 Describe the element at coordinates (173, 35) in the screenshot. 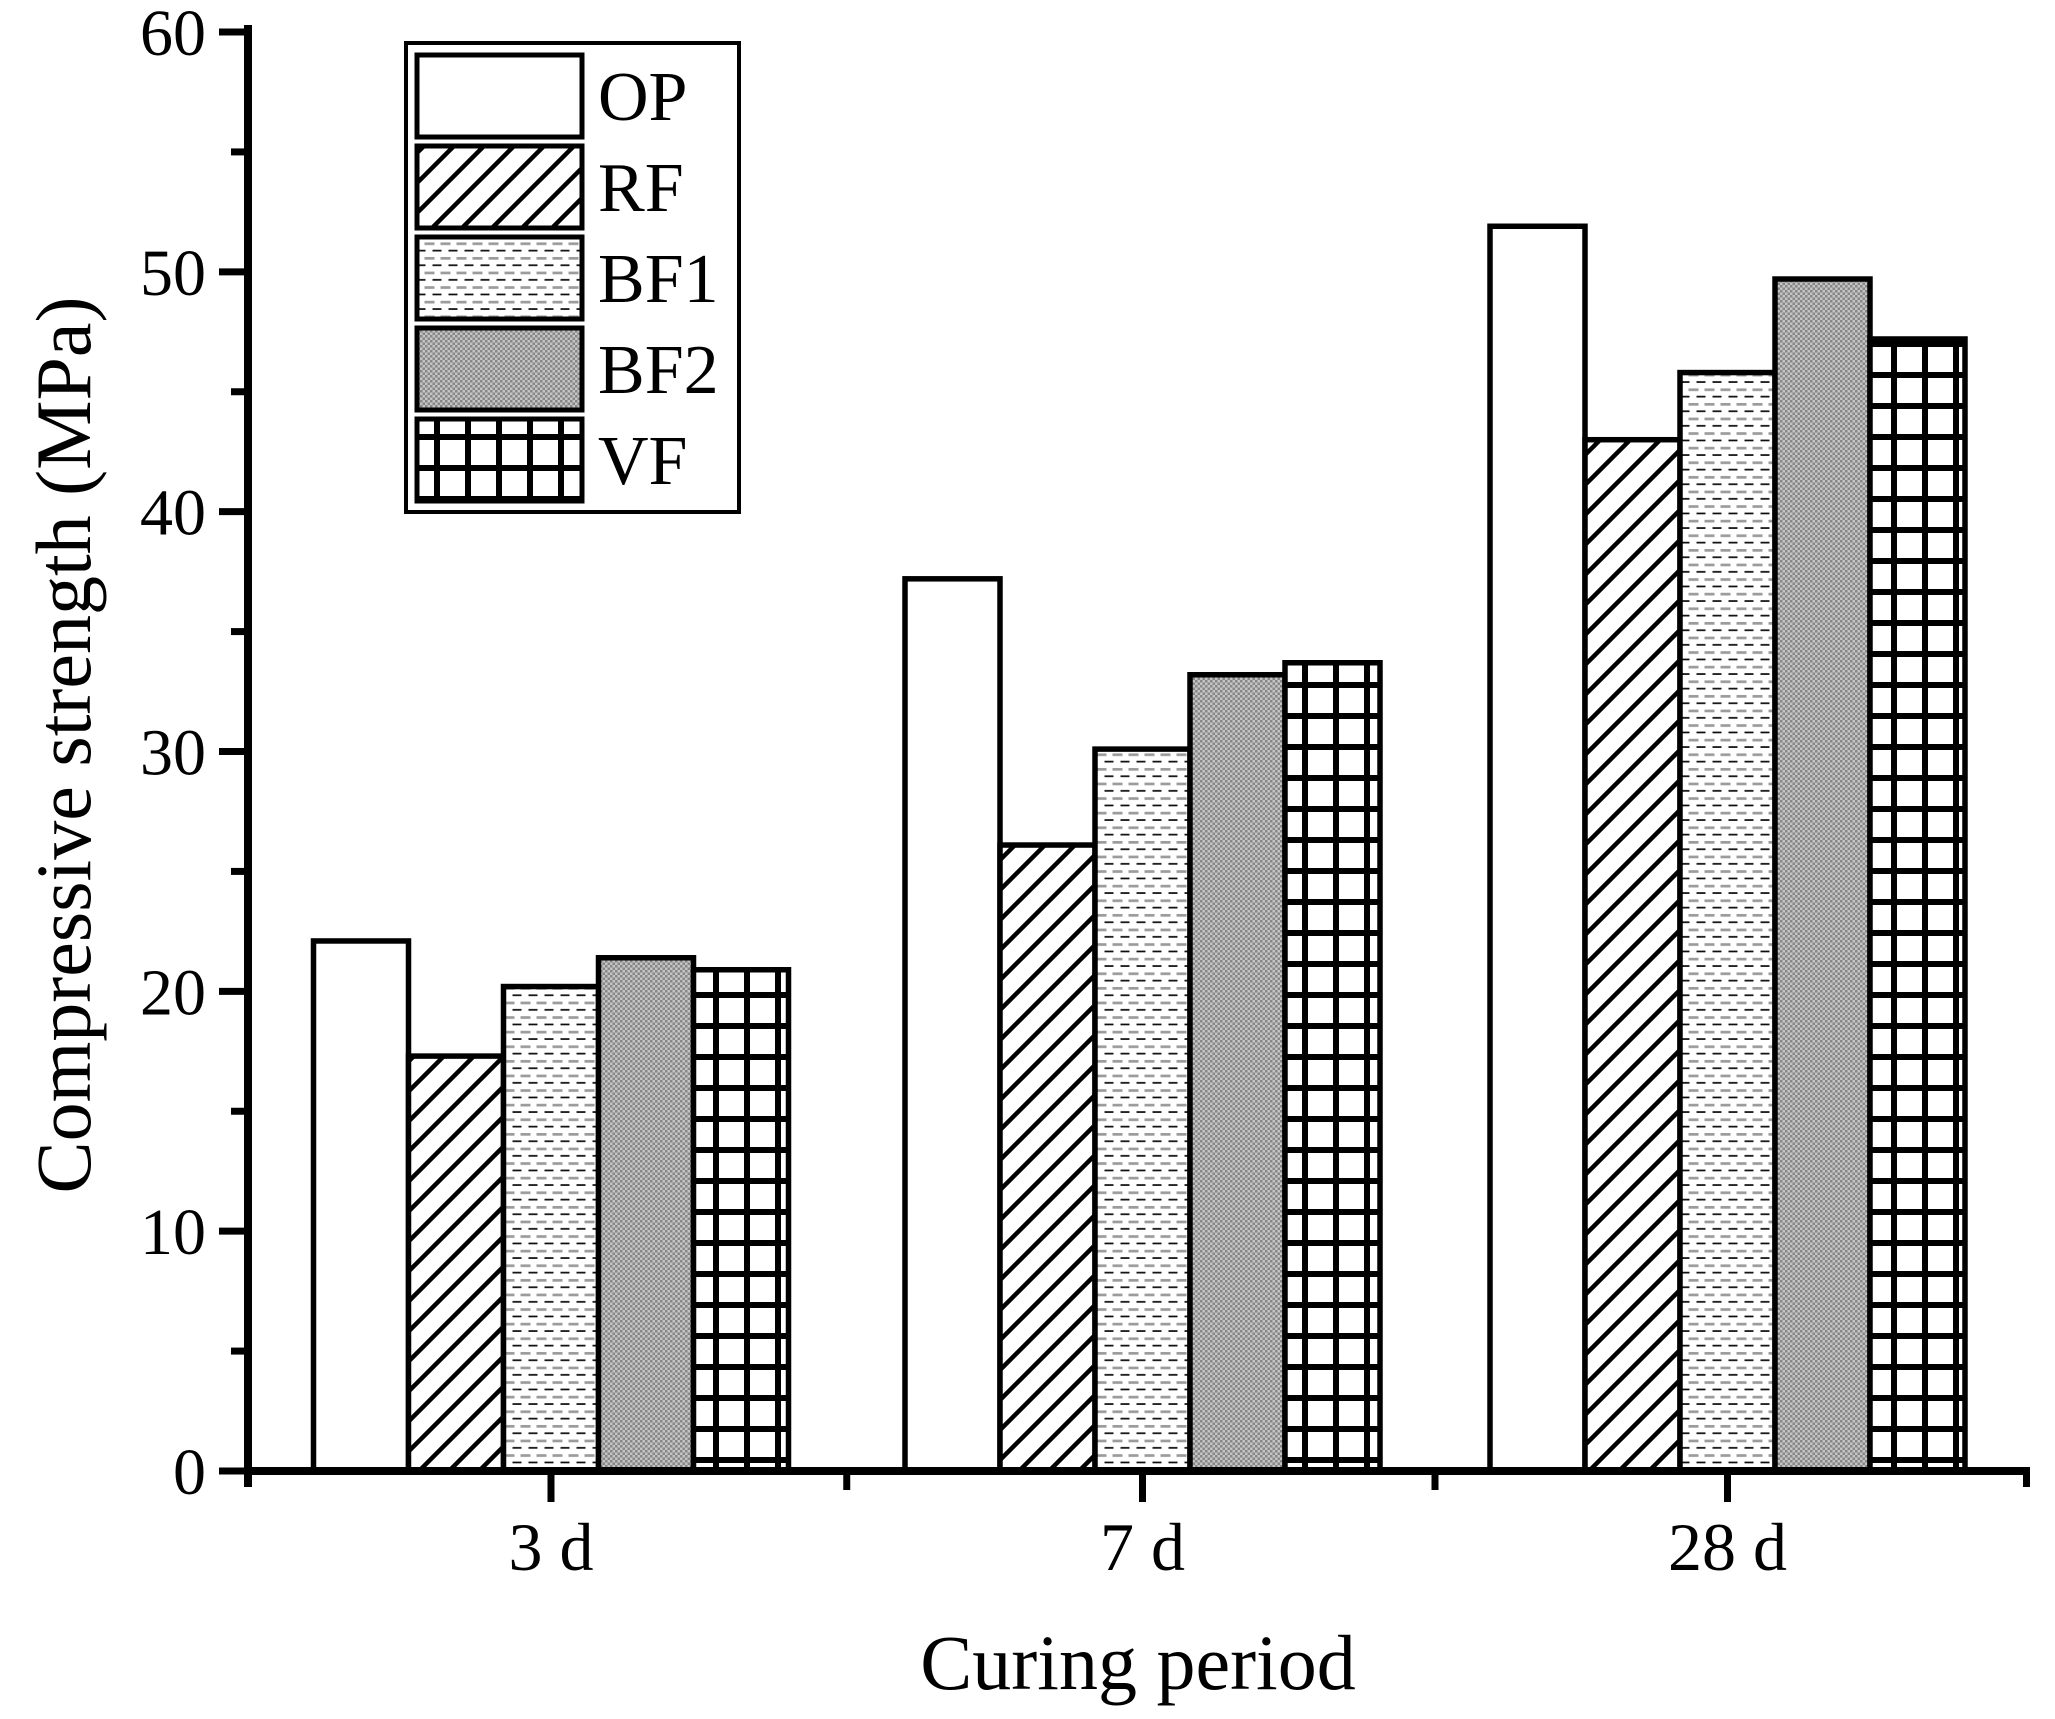

I see `y-tick-label: 60` at that location.